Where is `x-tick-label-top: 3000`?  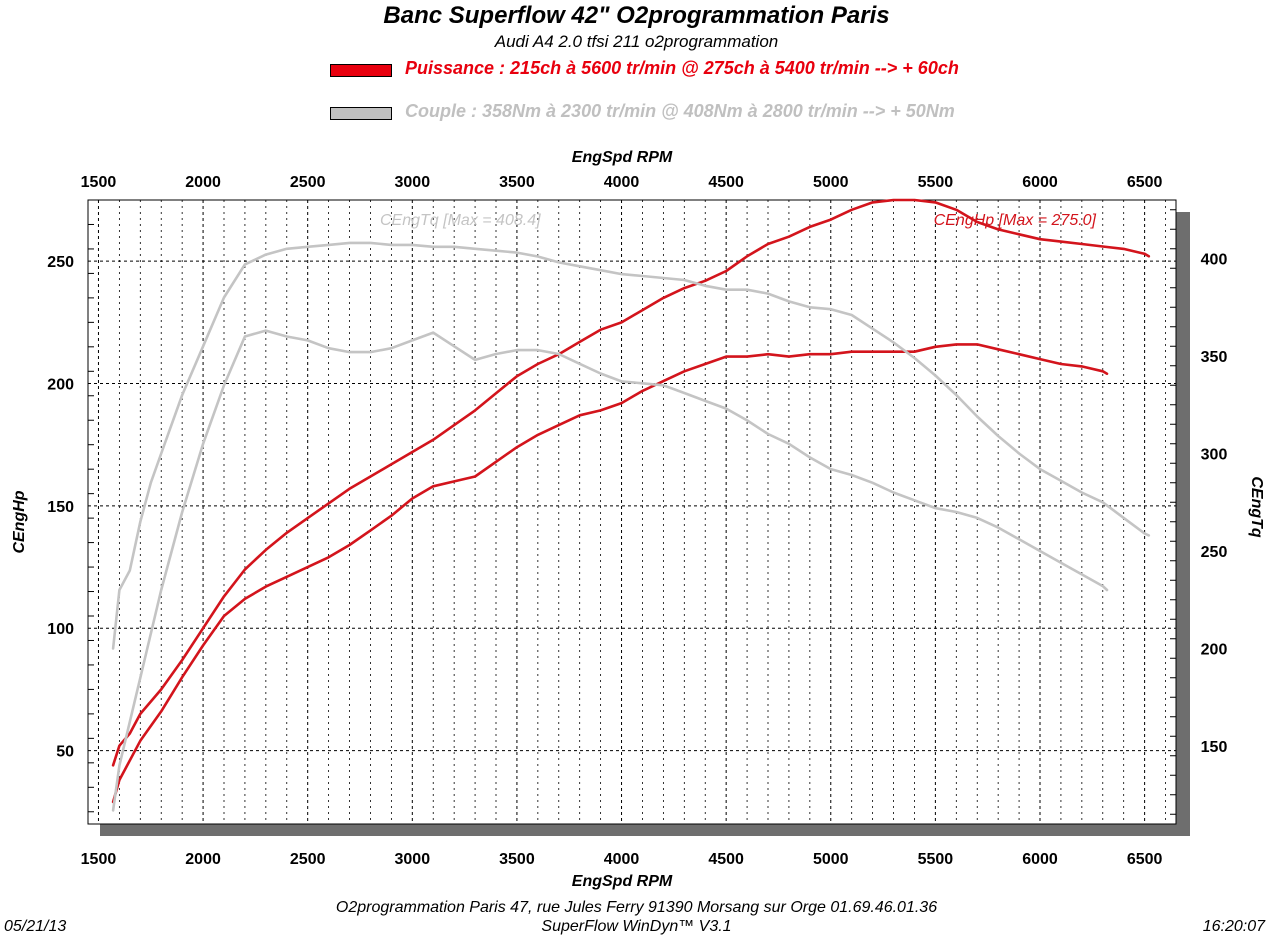 x-tick-label-top: 3000 is located at coordinates (413, 182).